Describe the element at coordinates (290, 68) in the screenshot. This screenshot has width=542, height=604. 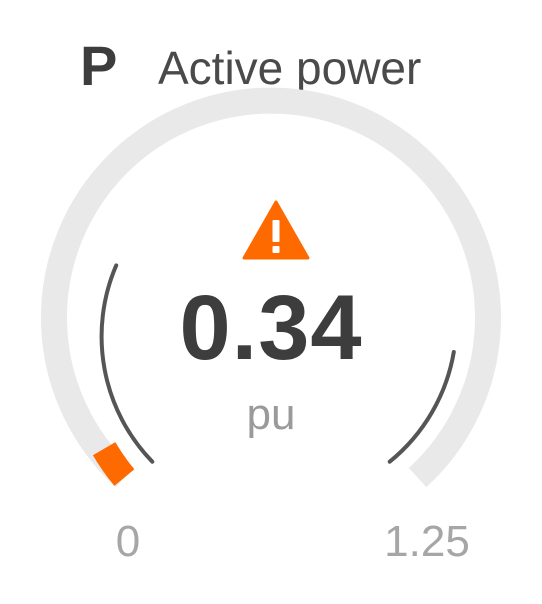
I see `widget-title: Active power` at that location.